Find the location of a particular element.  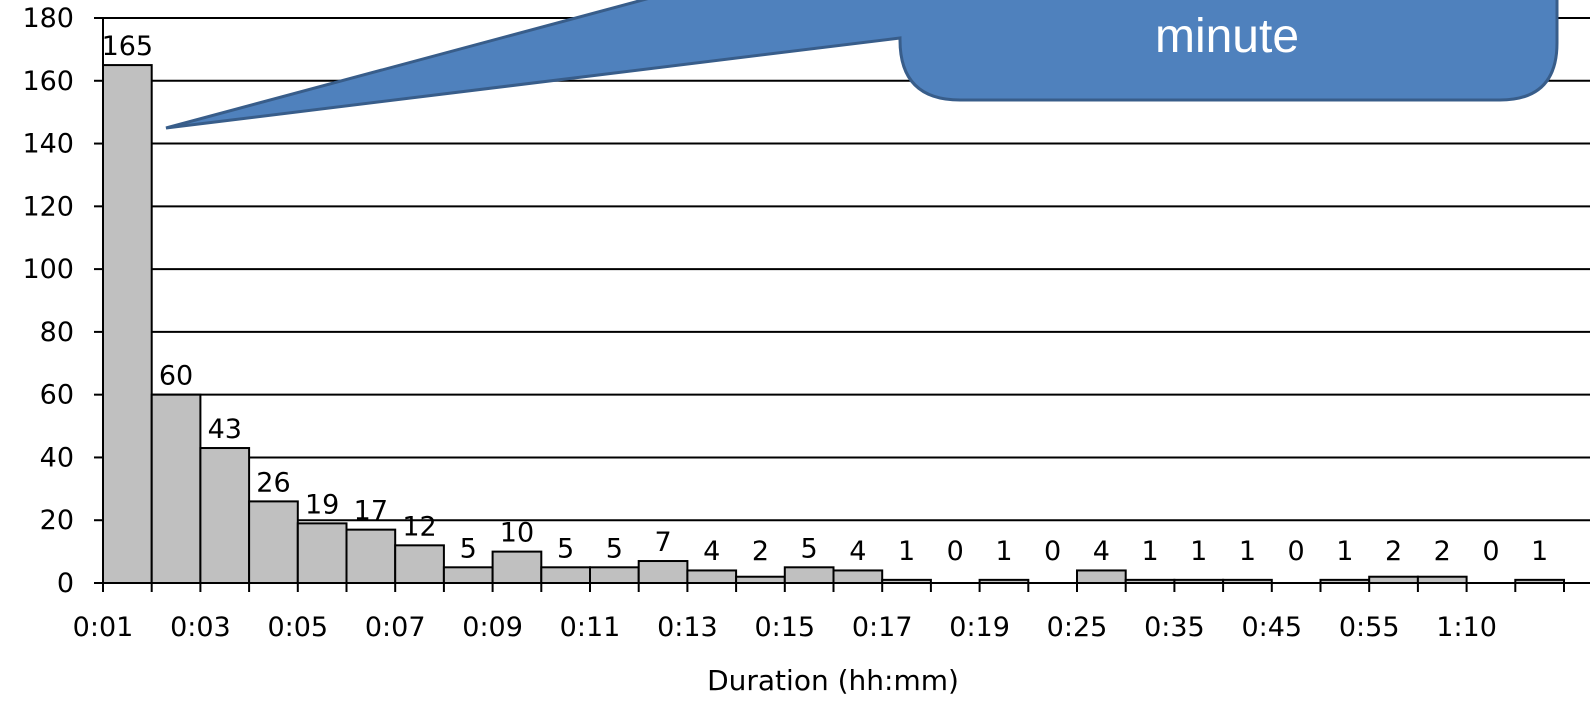

x-tick-label: 0:13 is located at coordinates (687, 627).